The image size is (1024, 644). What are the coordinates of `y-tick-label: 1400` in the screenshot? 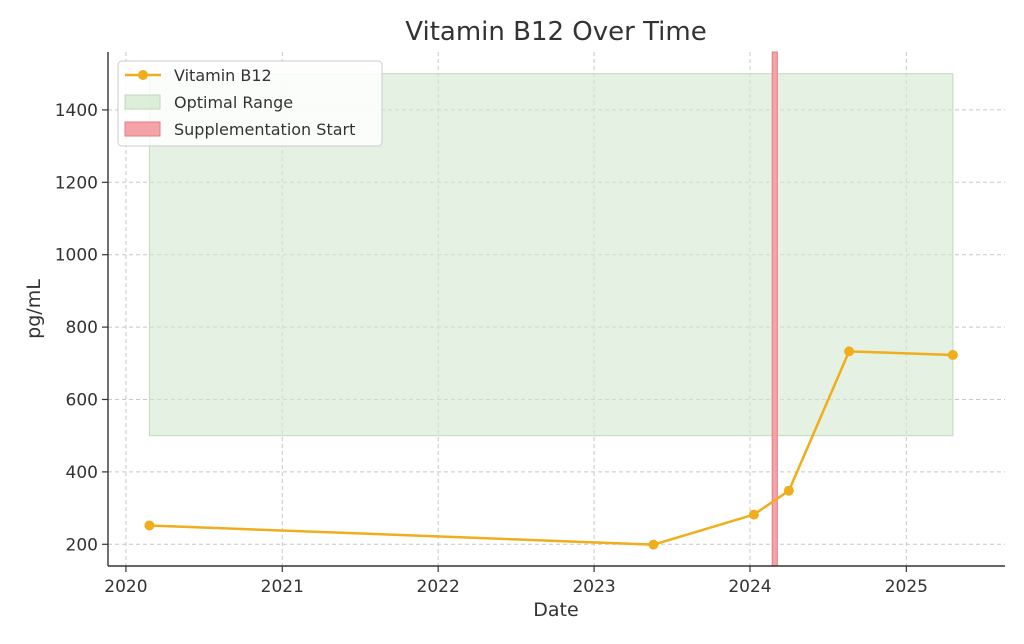 It's located at (76, 111).